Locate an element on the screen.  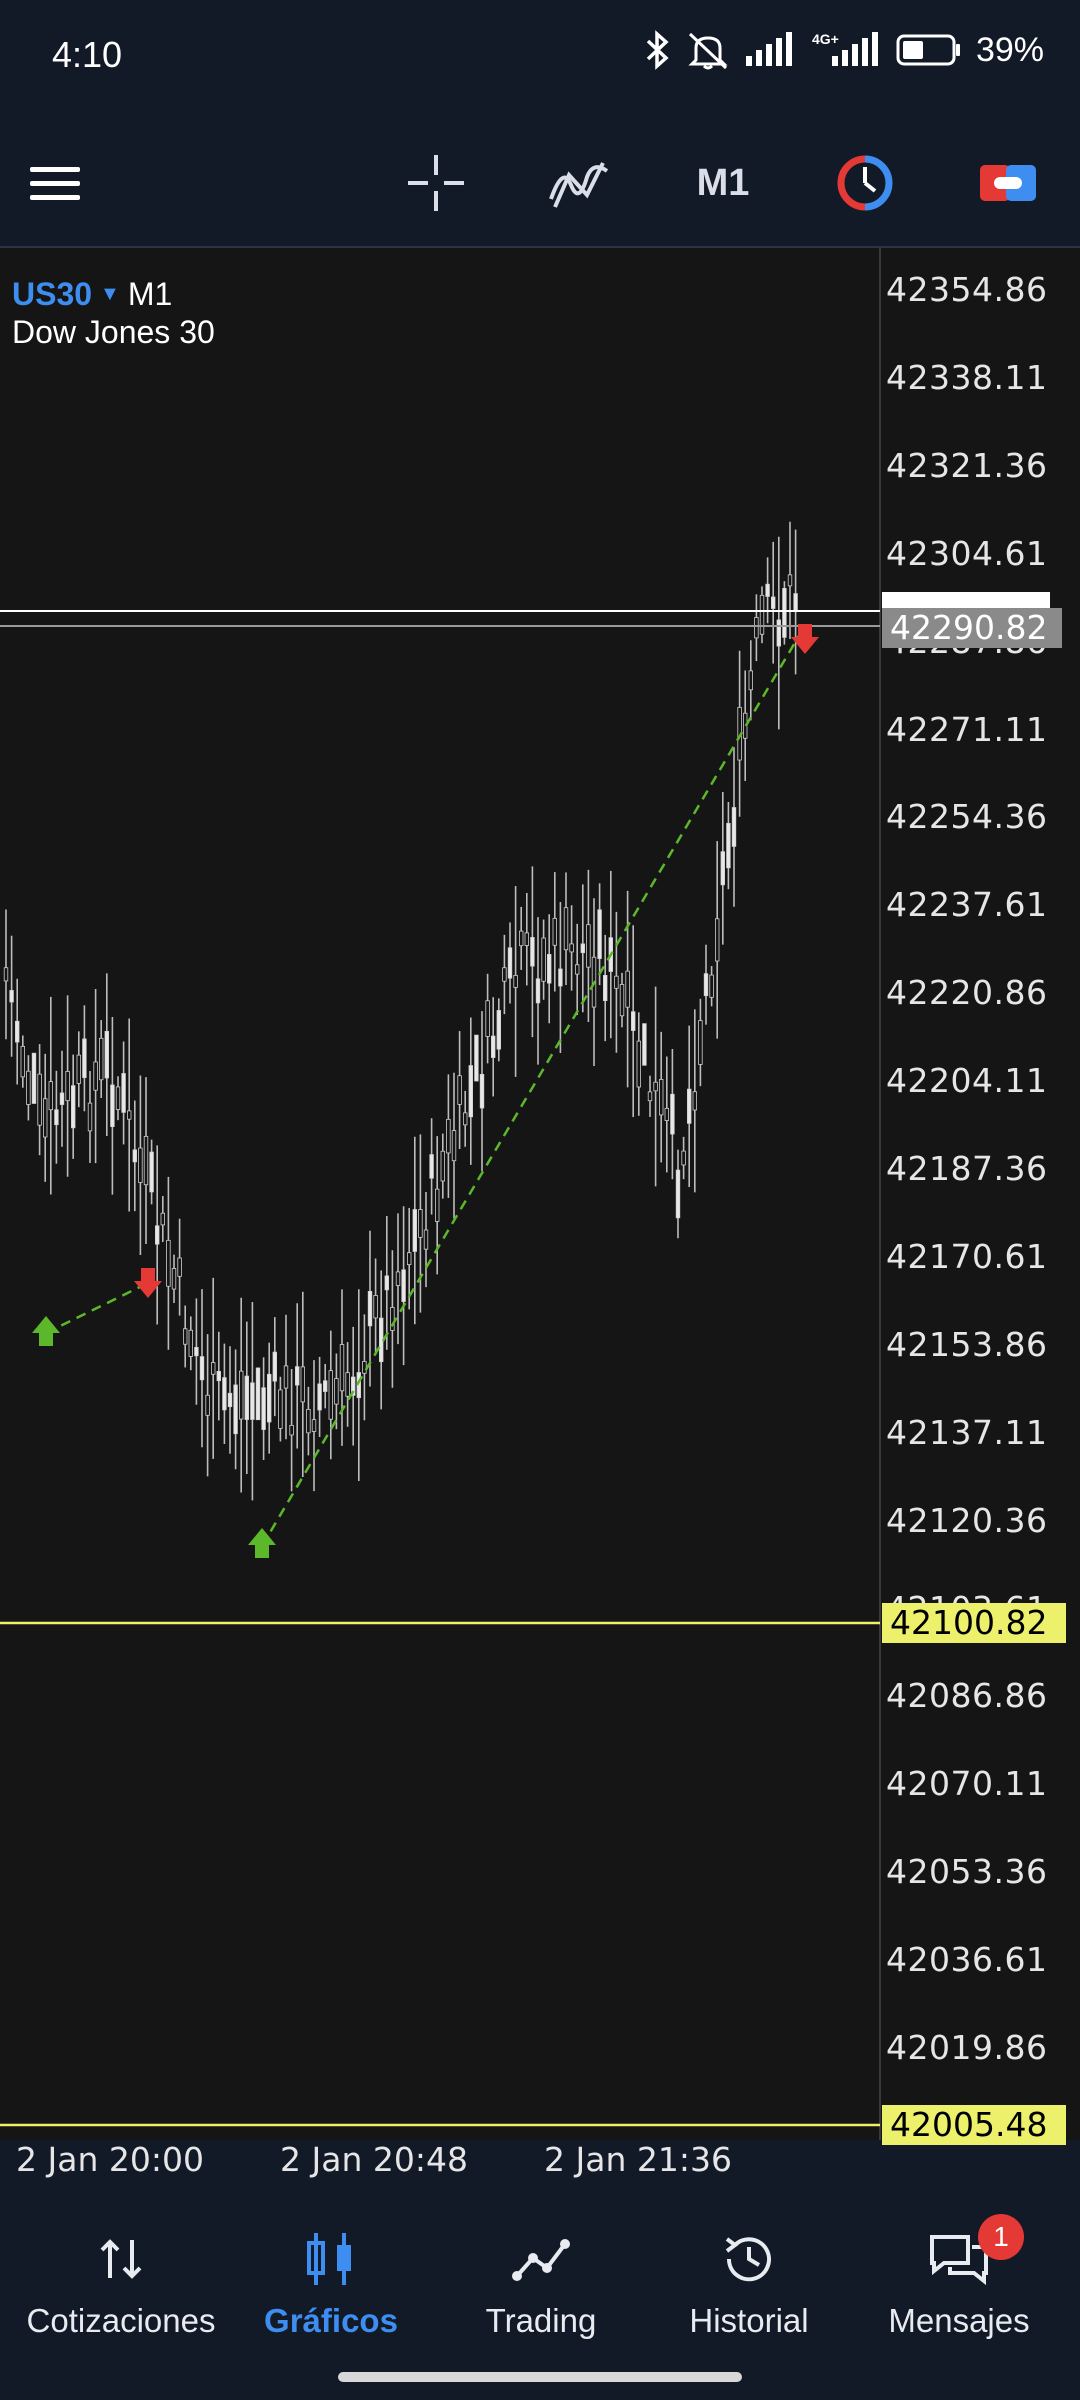
symbol-selector: US30 ▼ M1 is located at coordinates (92, 294).